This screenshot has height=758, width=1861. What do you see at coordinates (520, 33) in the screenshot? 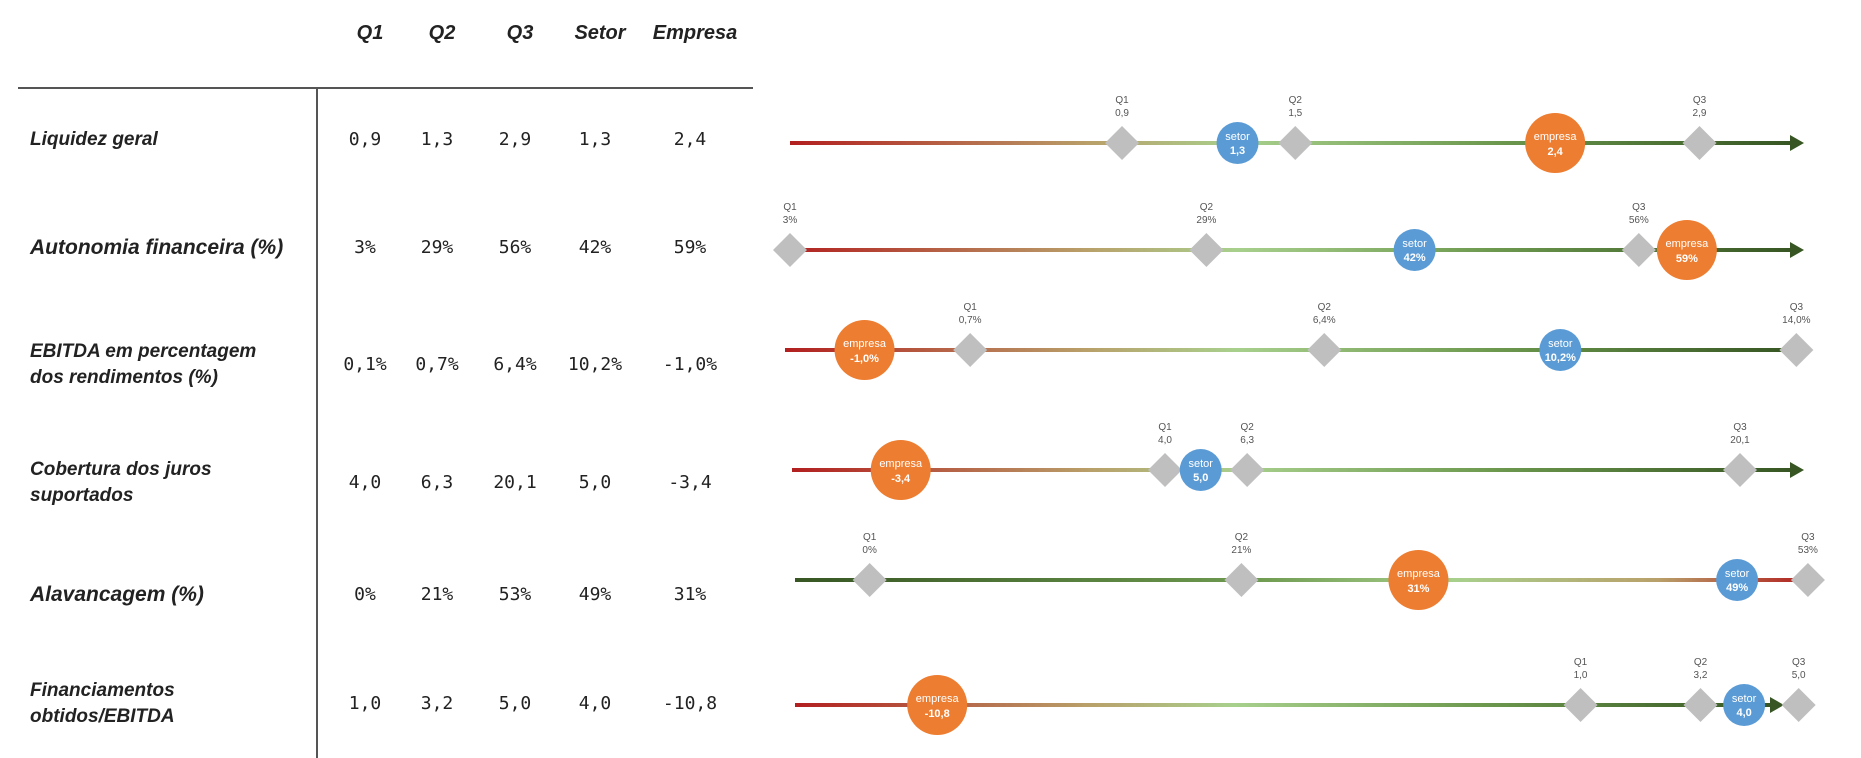
I see `column-header-q3: Q3` at bounding box center [520, 33].